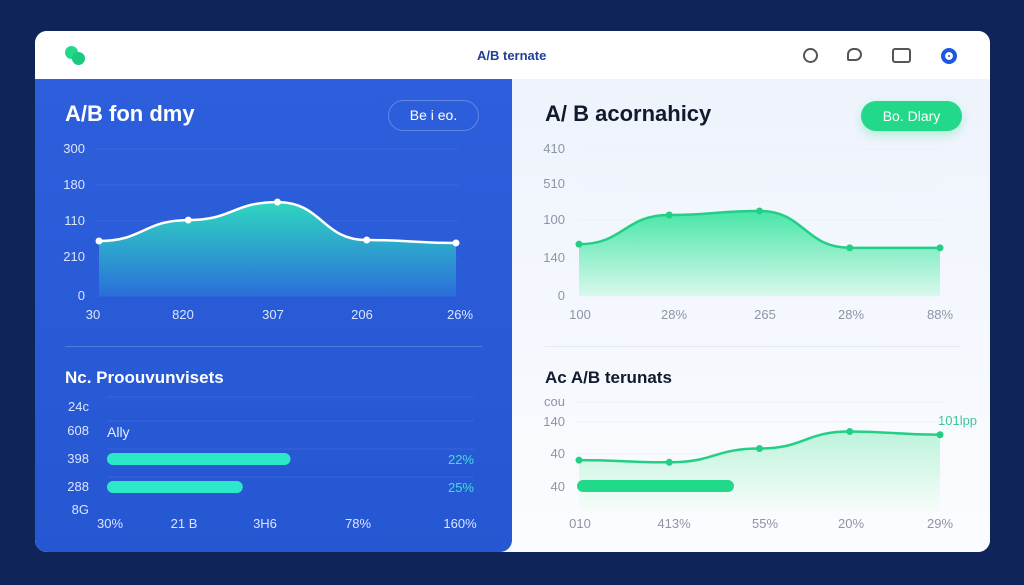  What do you see at coordinates (554, 219) in the screenshot?
I see `y-tick-label: 100` at bounding box center [554, 219].